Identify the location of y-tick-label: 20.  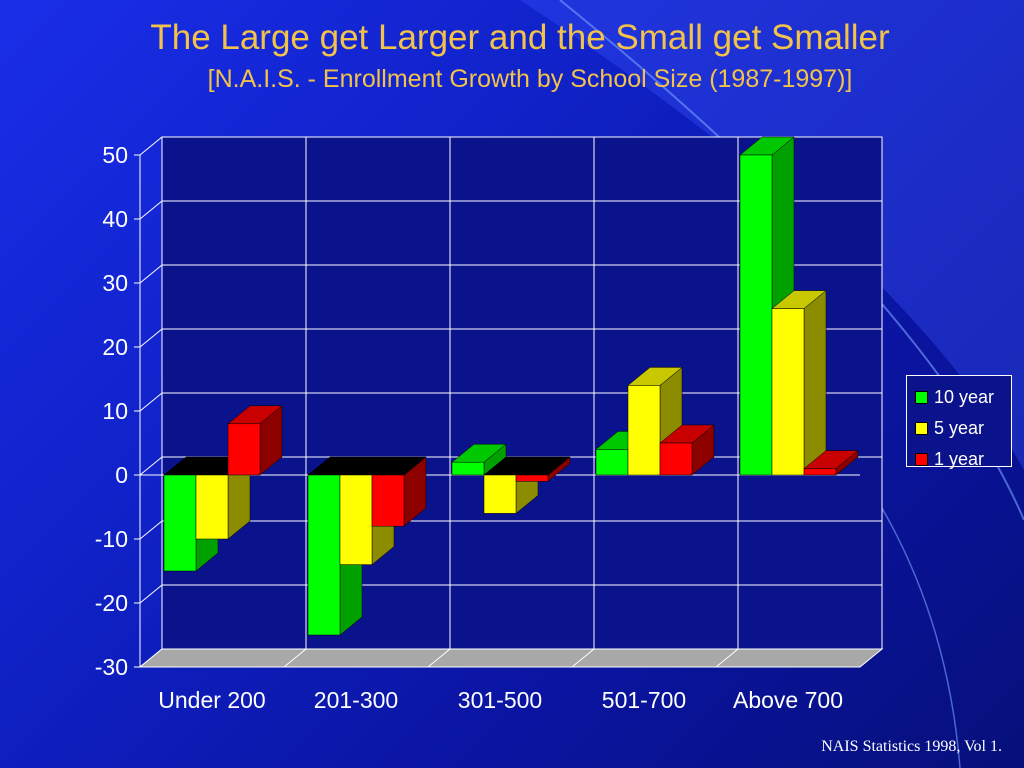
(115, 347).